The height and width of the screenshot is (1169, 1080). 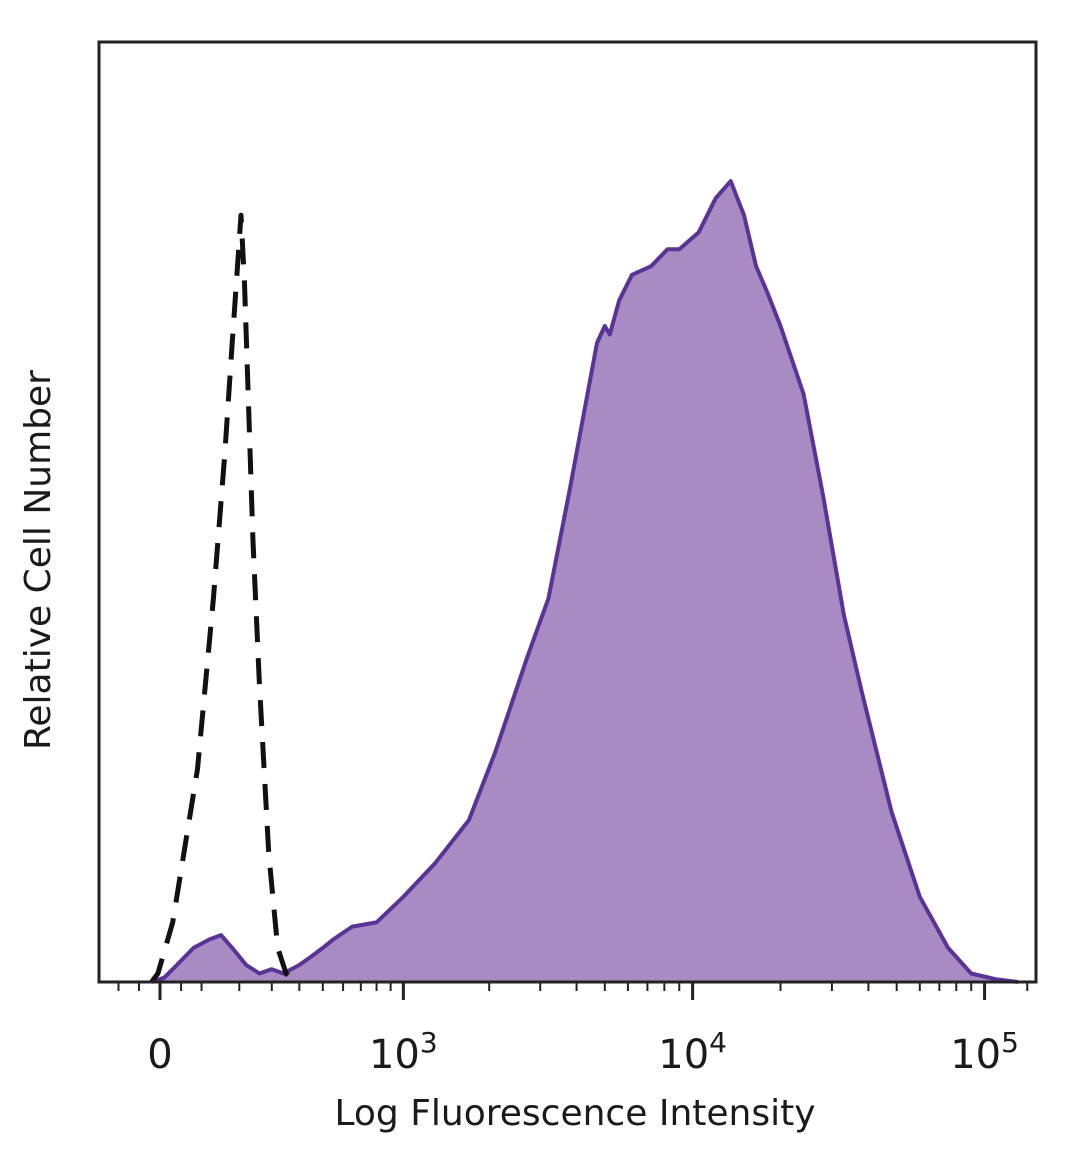 What do you see at coordinates (583, 1052) in the screenshot?
I see `x-axis-tick-labels: 0 103 104 105` at bounding box center [583, 1052].